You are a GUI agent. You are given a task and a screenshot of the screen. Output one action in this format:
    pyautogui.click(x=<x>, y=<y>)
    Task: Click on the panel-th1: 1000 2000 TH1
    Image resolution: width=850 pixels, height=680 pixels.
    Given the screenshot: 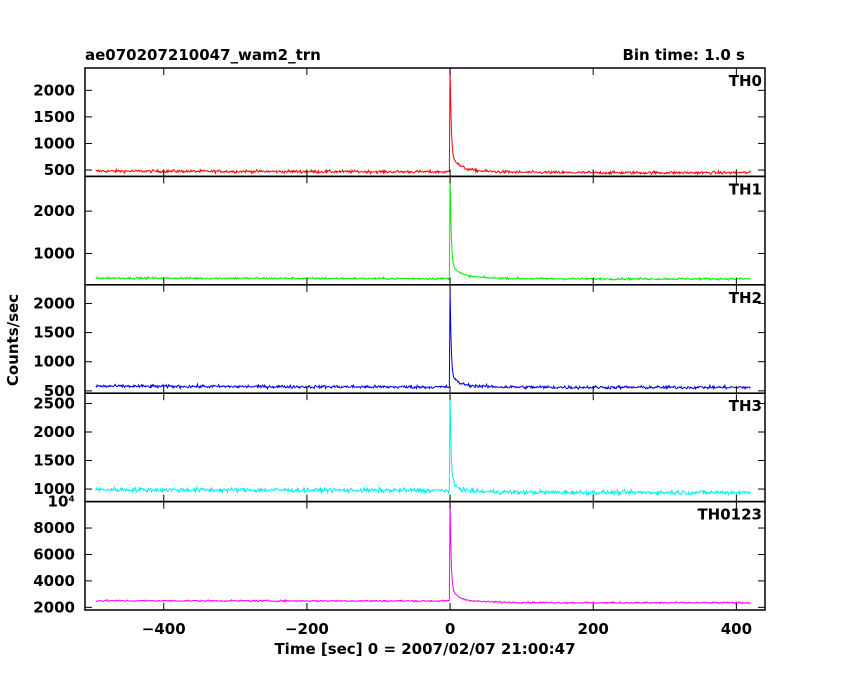 What is the action you would take?
    pyautogui.click(x=399, y=230)
    